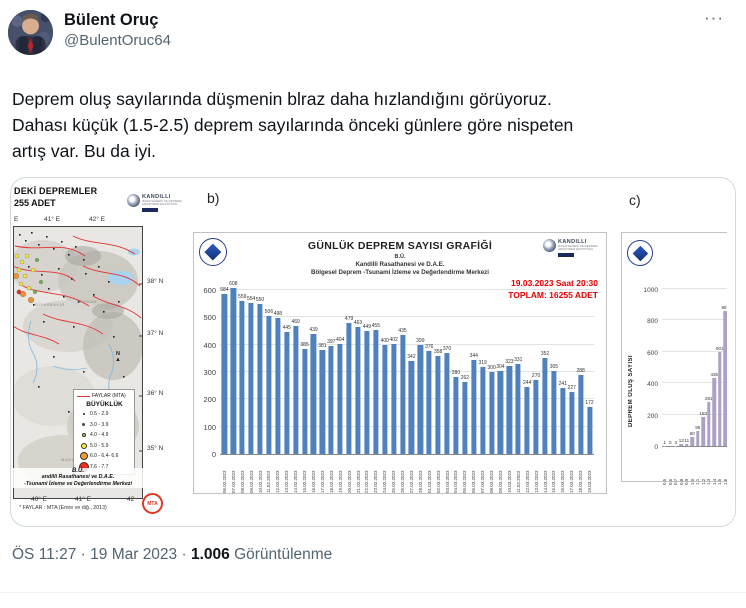  What do you see at coordinates (518, 359) in the screenshot?
I see `bar-value-label: 331` at bounding box center [518, 359].